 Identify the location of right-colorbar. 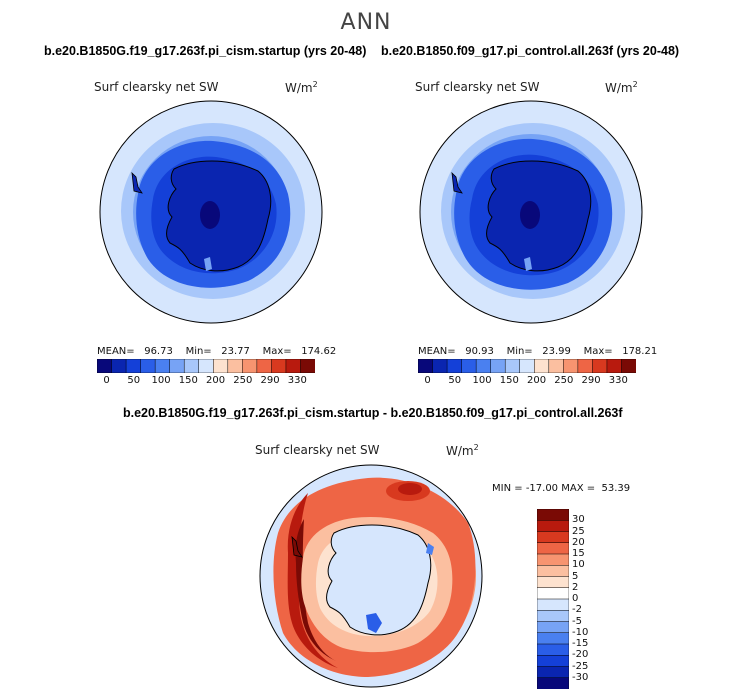
(527, 366).